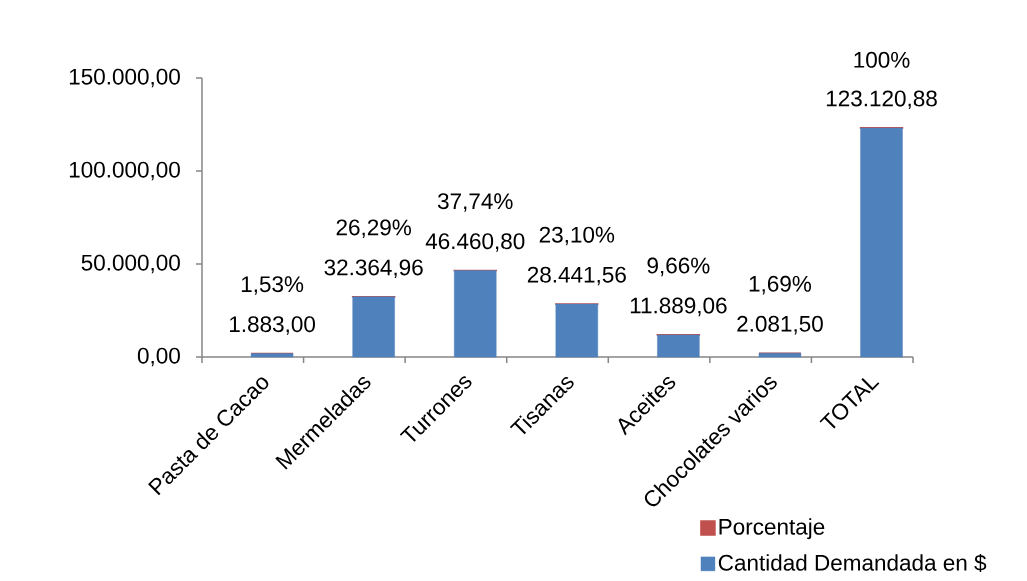 Image resolution: width=1027 pixels, height=581 pixels. I want to click on data-label: 23,10%, so click(577, 236).